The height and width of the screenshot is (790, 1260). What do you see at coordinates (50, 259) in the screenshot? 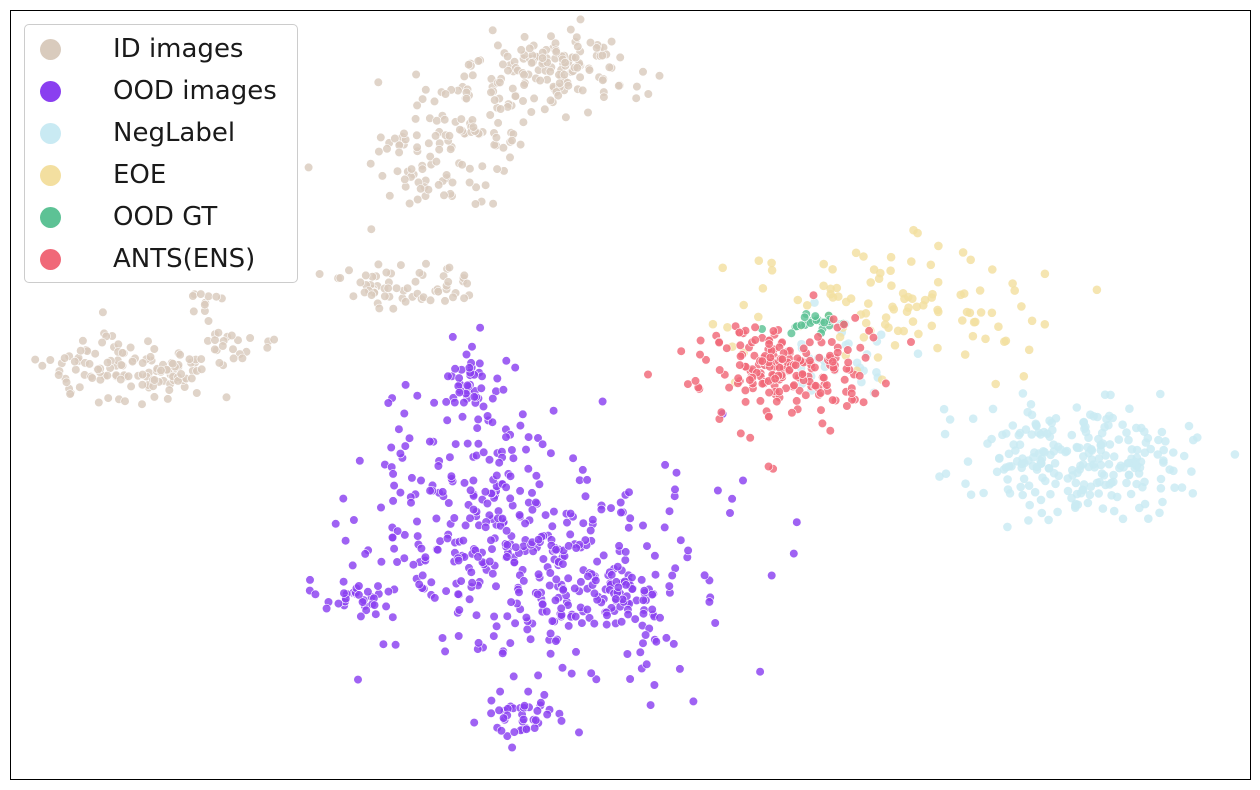
I see `legend-marker-ants-ens` at bounding box center [50, 259].